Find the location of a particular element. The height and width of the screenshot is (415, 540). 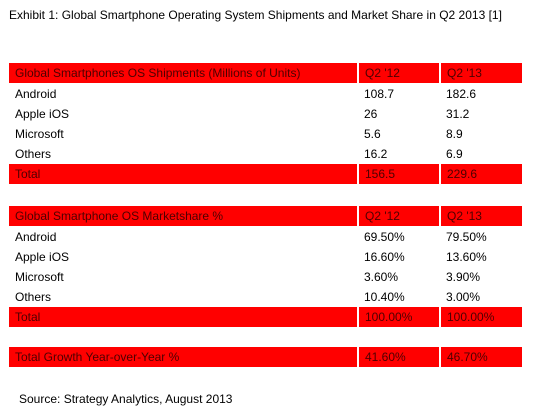

row-q2-2012: 16.2 is located at coordinates (399, 154).